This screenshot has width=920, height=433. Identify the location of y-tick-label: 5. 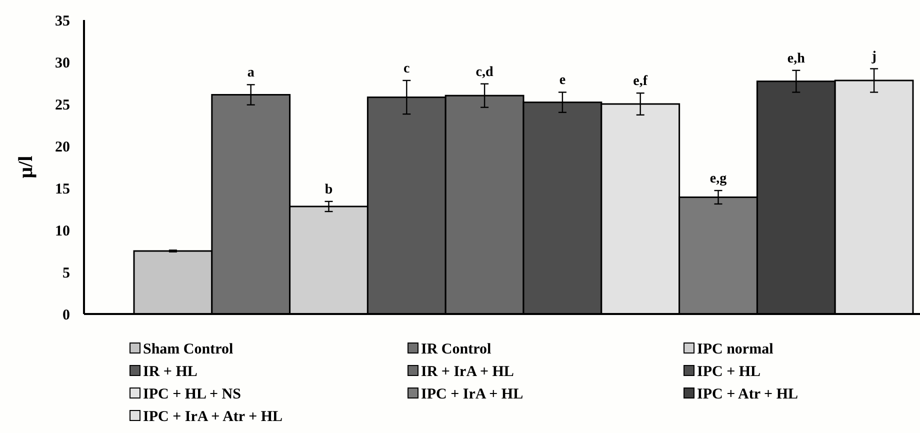
(66, 273).